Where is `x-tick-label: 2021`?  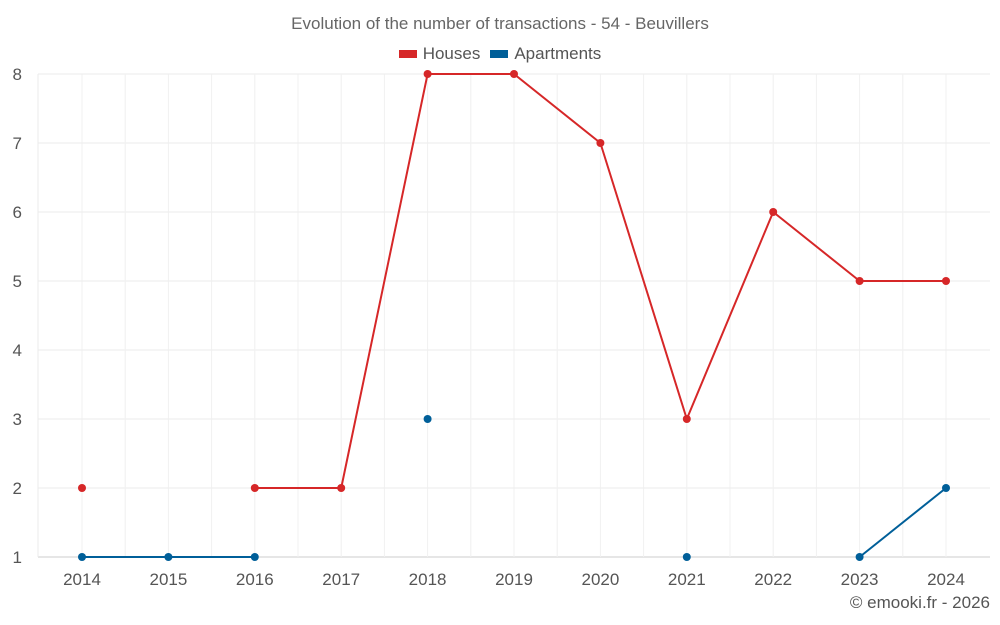
x-tick-label: 2021 is located at coordinates (687, 579).